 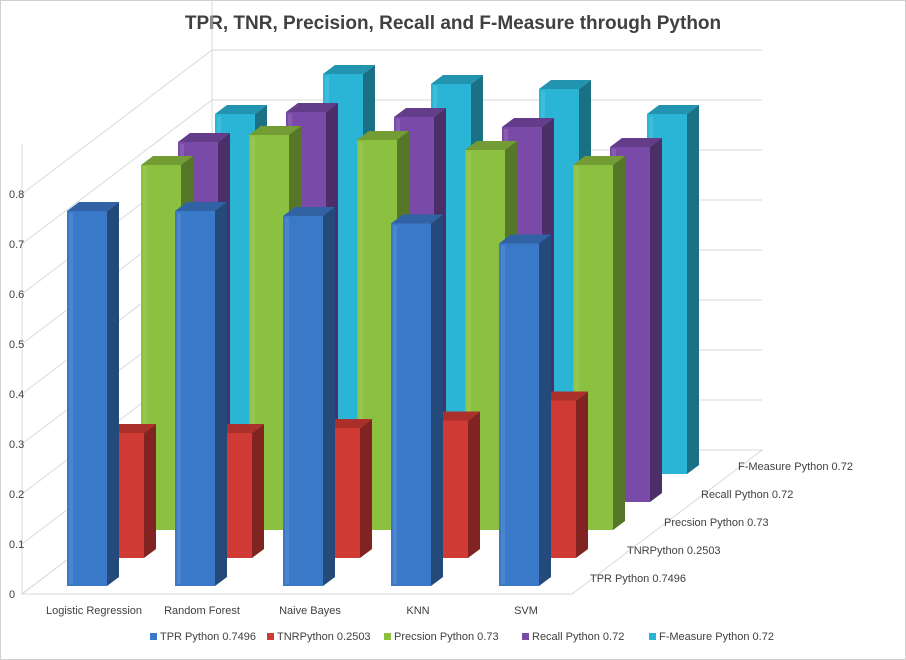 I want to click on legend-label: TNRPython 0.2503, so click(x=324, y=637).